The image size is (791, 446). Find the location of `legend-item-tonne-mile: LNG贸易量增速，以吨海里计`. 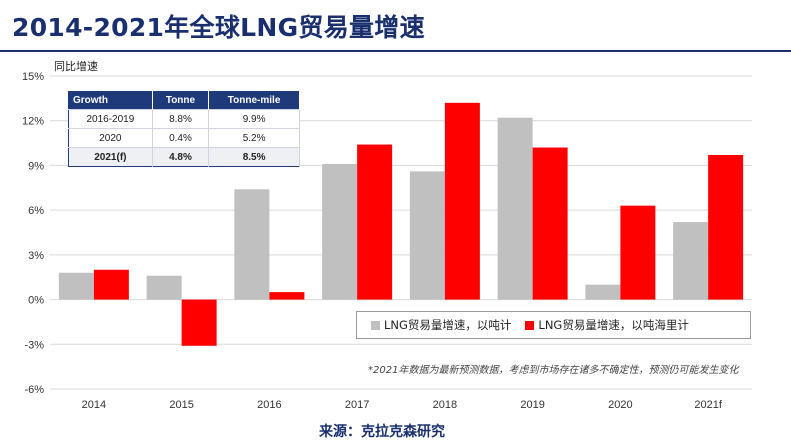

legend-item-tonne-mile: LNG贸易量增速，以吨海里计 is located at coordinates (607, 325).